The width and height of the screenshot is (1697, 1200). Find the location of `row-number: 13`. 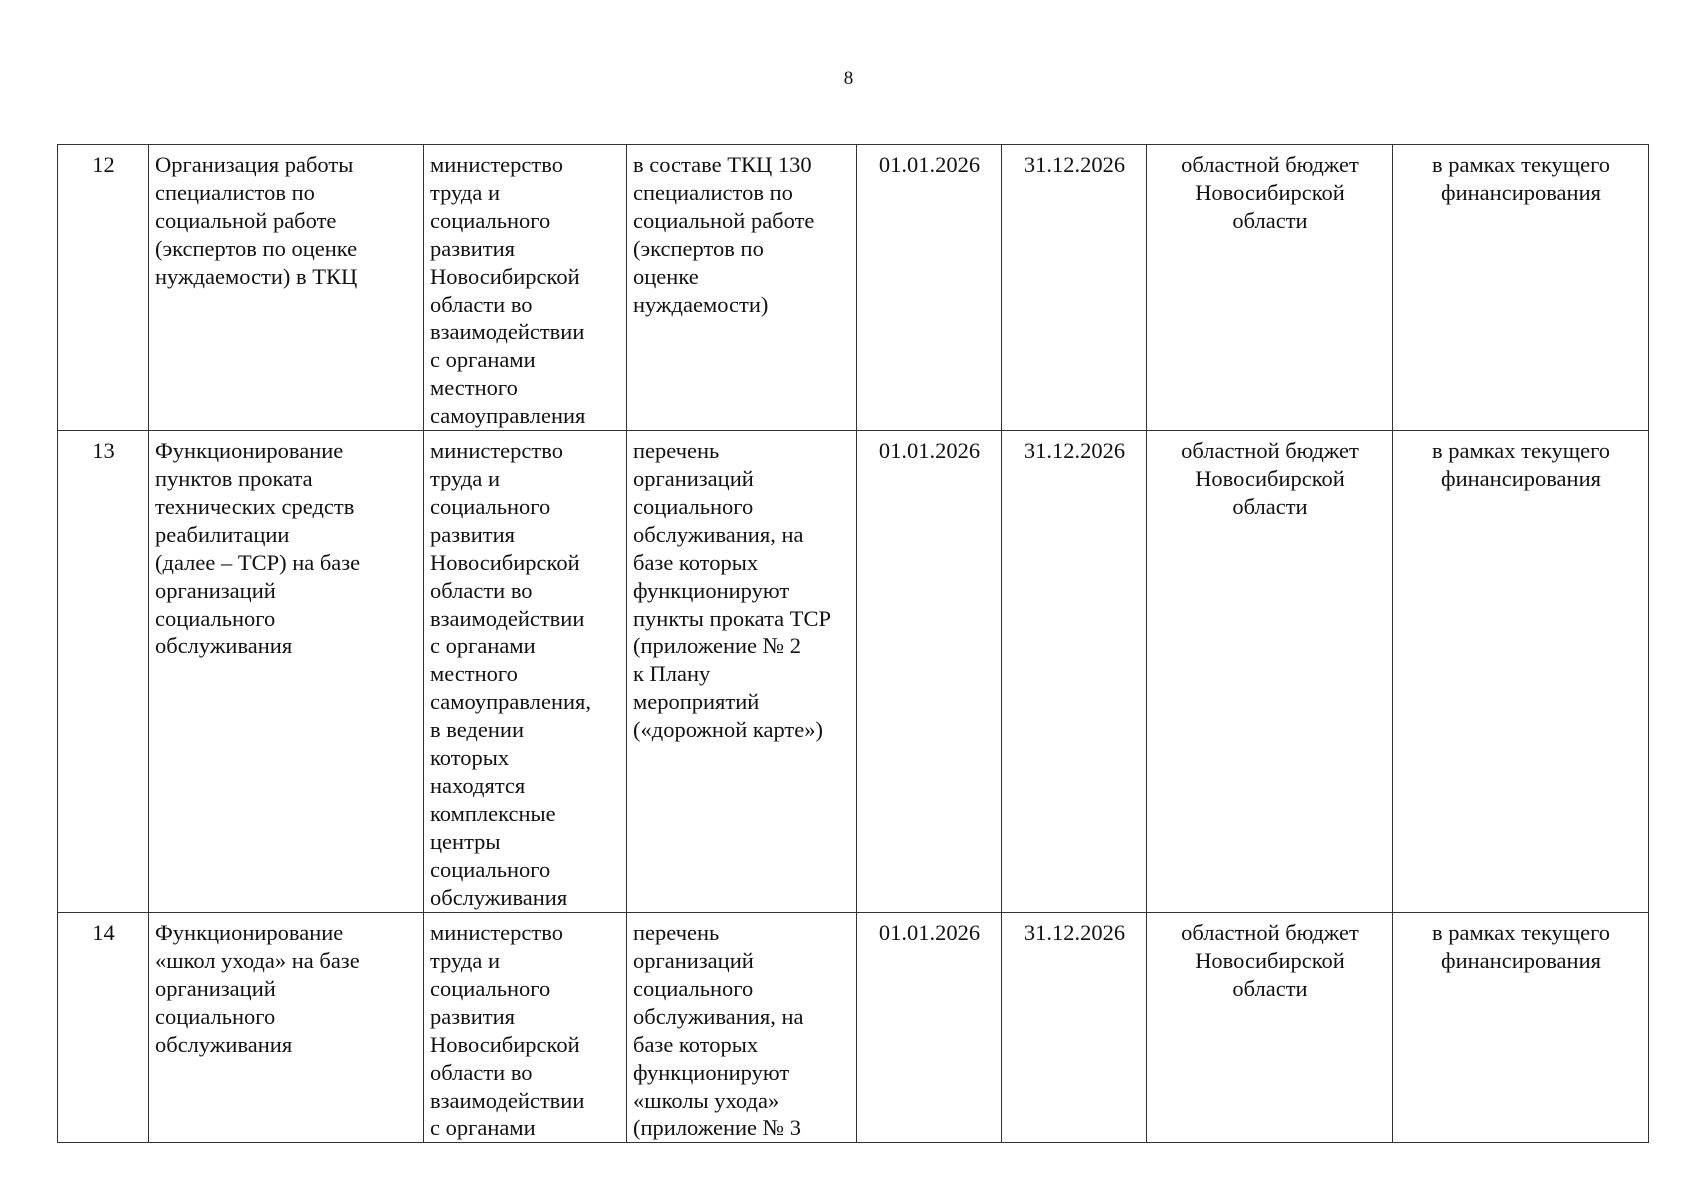

row-number: 13 is located at coordinates (103, 672).